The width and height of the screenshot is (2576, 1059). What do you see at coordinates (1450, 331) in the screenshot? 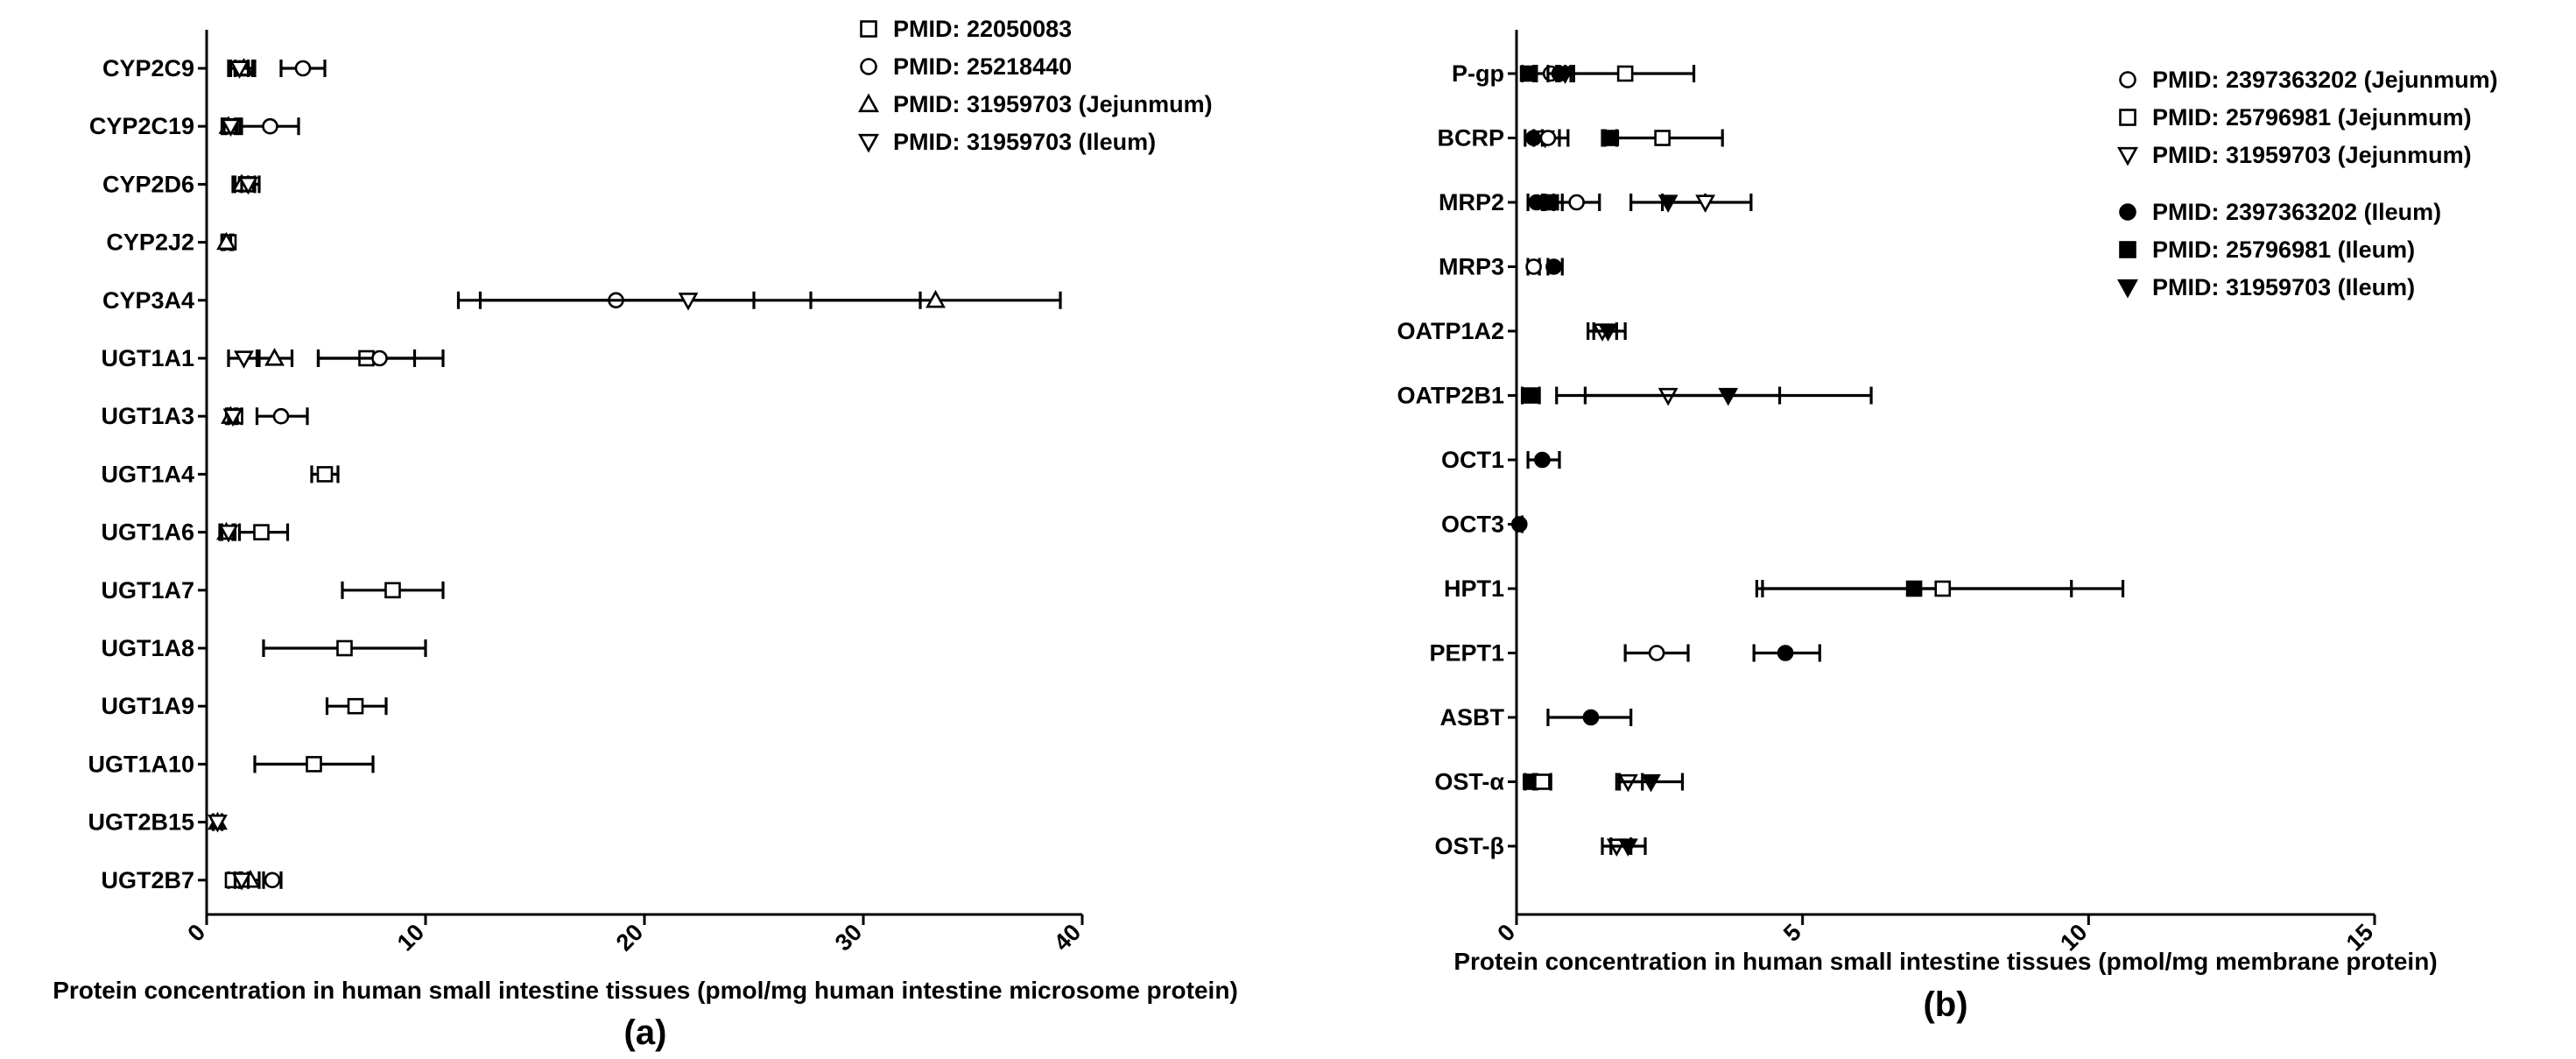
I see `category-label-oatp1a2: OATP1A2` at bounding box center [1450, 331].